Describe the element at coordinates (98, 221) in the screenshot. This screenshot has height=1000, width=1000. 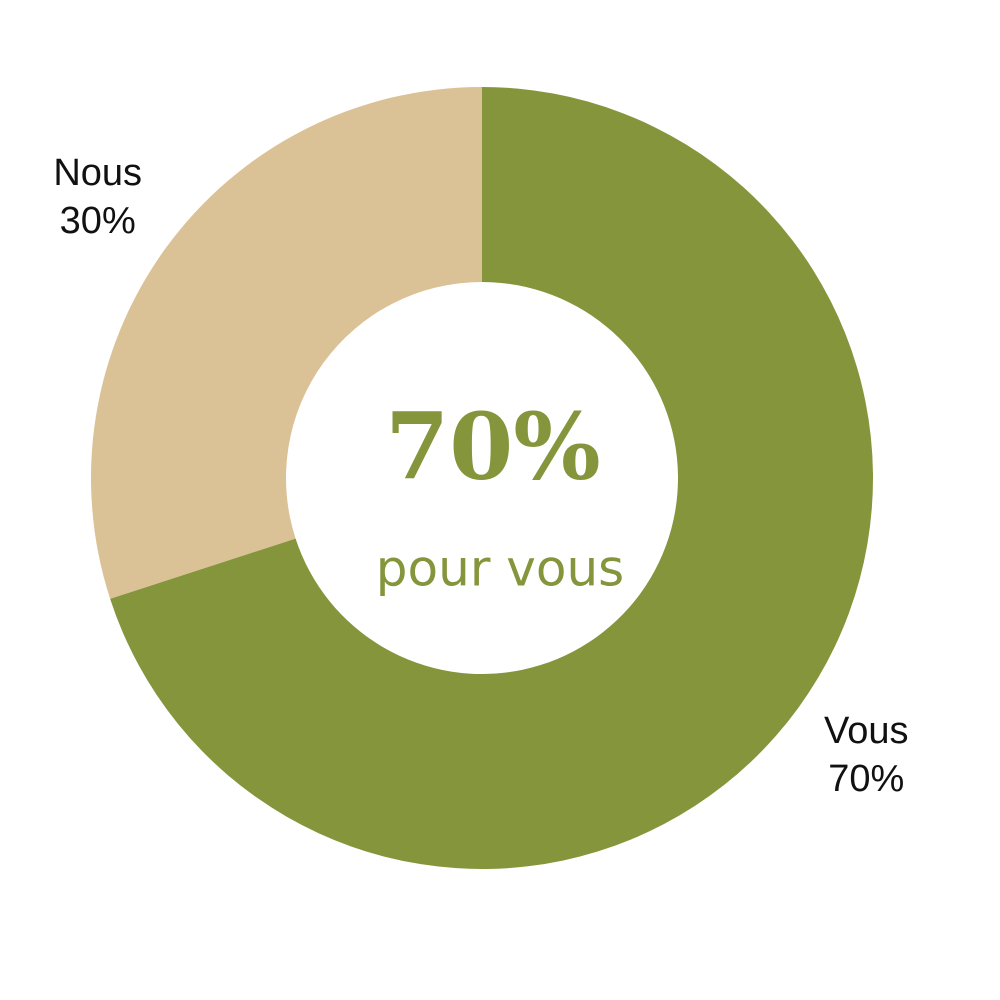
I see `slice-value-label: 30%` at that location.